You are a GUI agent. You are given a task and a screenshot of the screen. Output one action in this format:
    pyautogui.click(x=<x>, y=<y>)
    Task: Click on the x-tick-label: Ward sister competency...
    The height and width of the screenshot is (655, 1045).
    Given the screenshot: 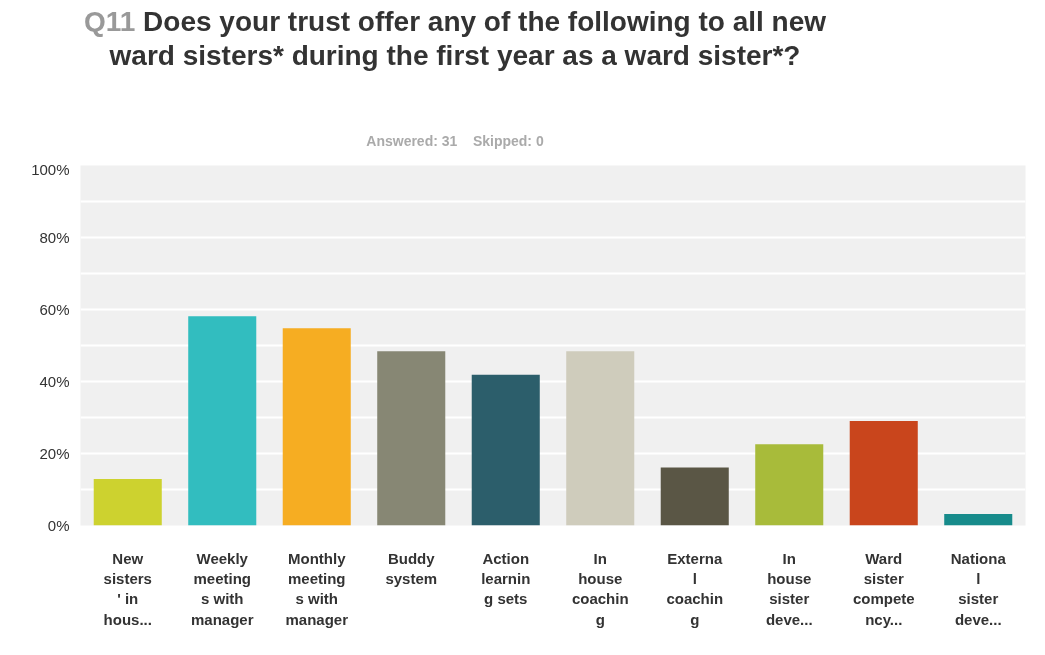 What is the action you would take?
    pyautogui.click(x=883, y=588)
    